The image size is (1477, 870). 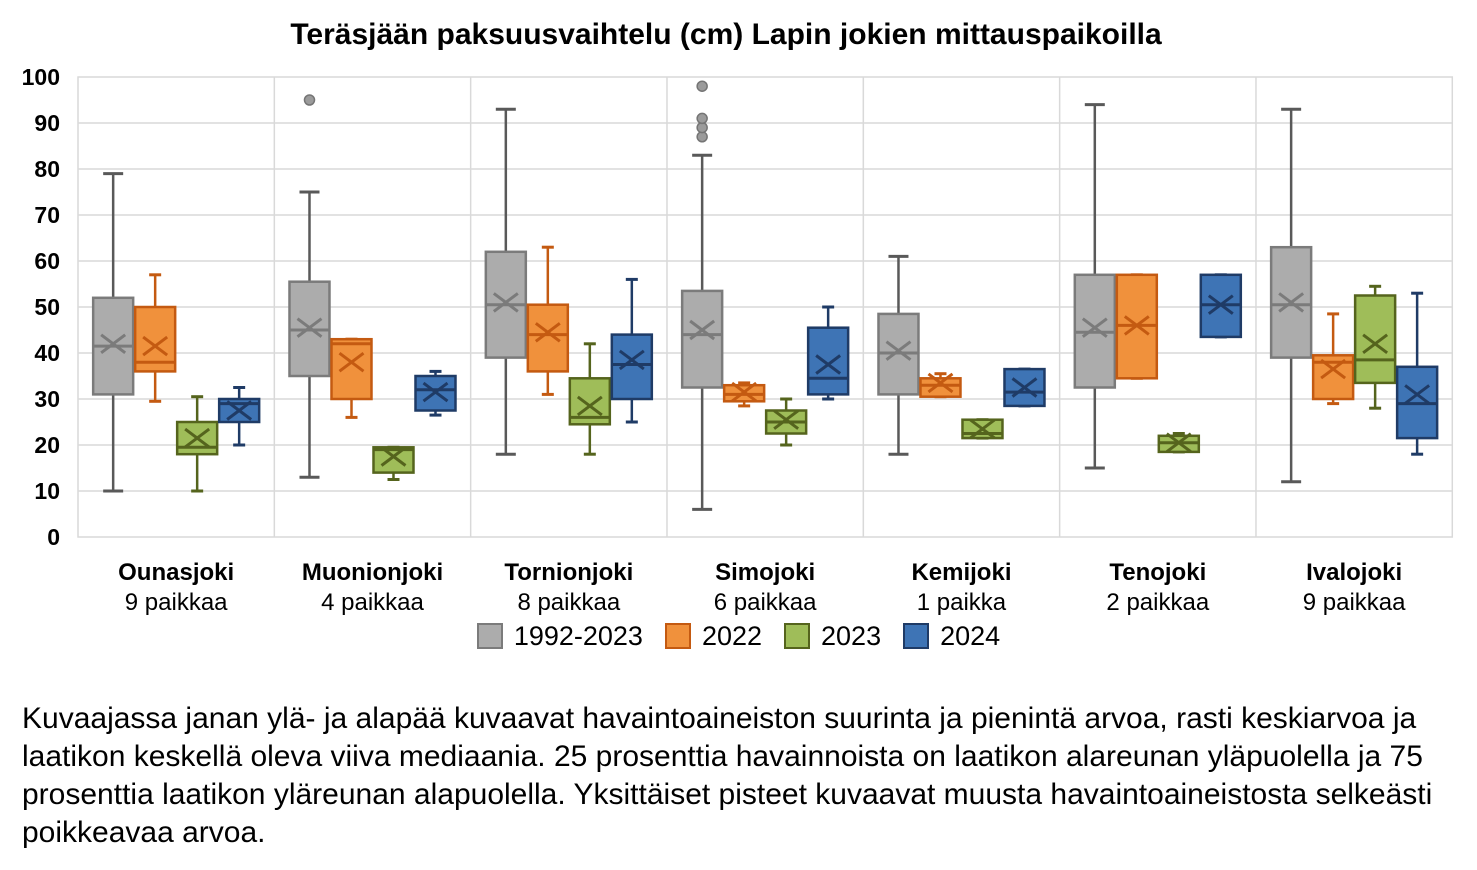 What do you see at coordinates (797, 636) in the screenshot?
I see `legend-swatch-green` at bounding box center [797, 636].